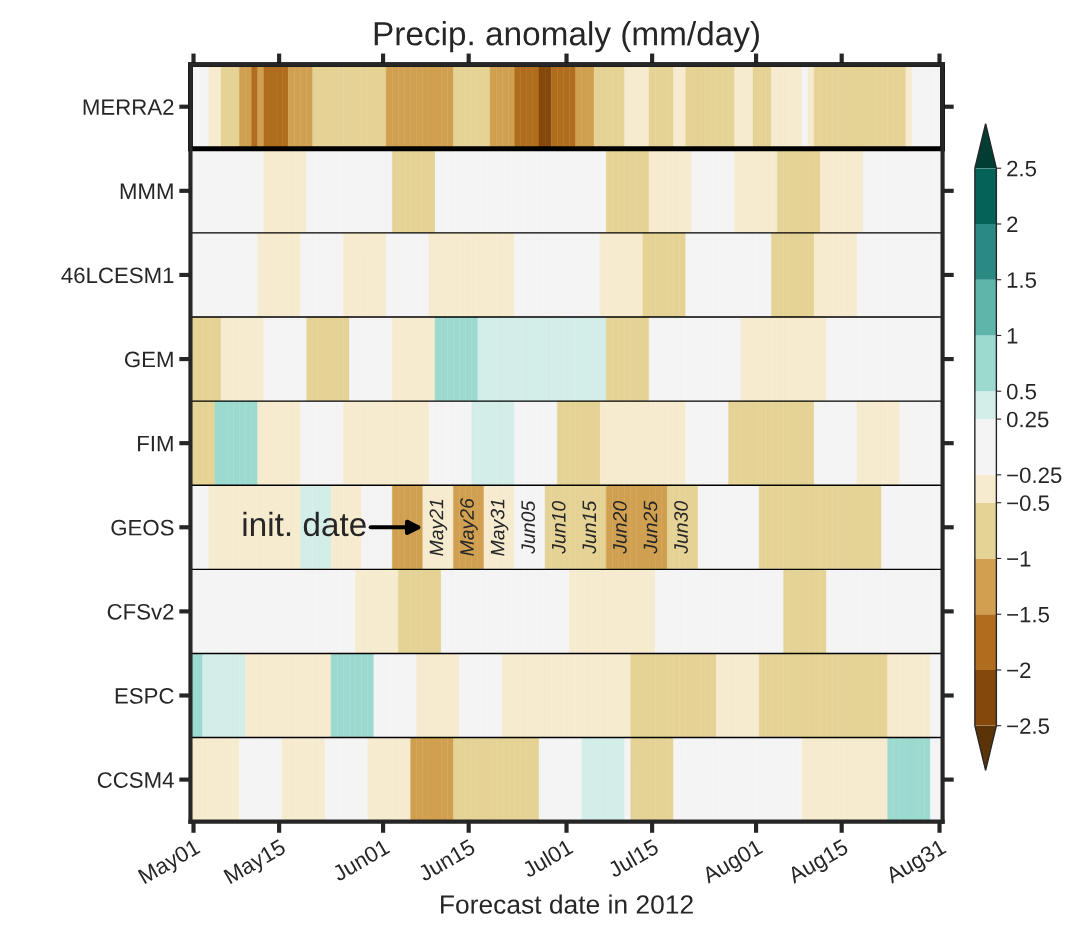 Image resolution: width=1076 pixels, height=951 pixels. Describe the element at coordinates (142, 527) in the screenshot. I see `y-tick-label: GEOS` at that location.